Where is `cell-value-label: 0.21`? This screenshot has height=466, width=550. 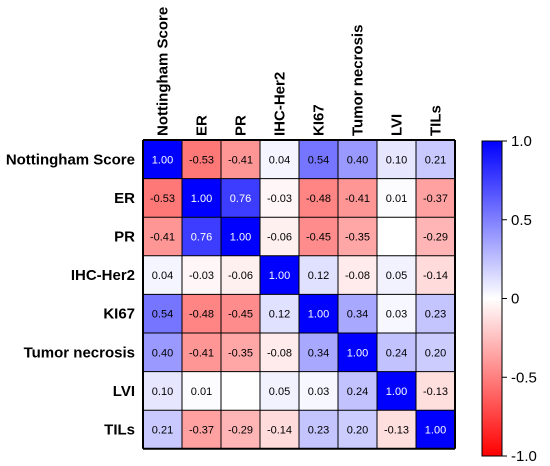
cell-value-label: 0.21 is located at coordinates (435, 160).